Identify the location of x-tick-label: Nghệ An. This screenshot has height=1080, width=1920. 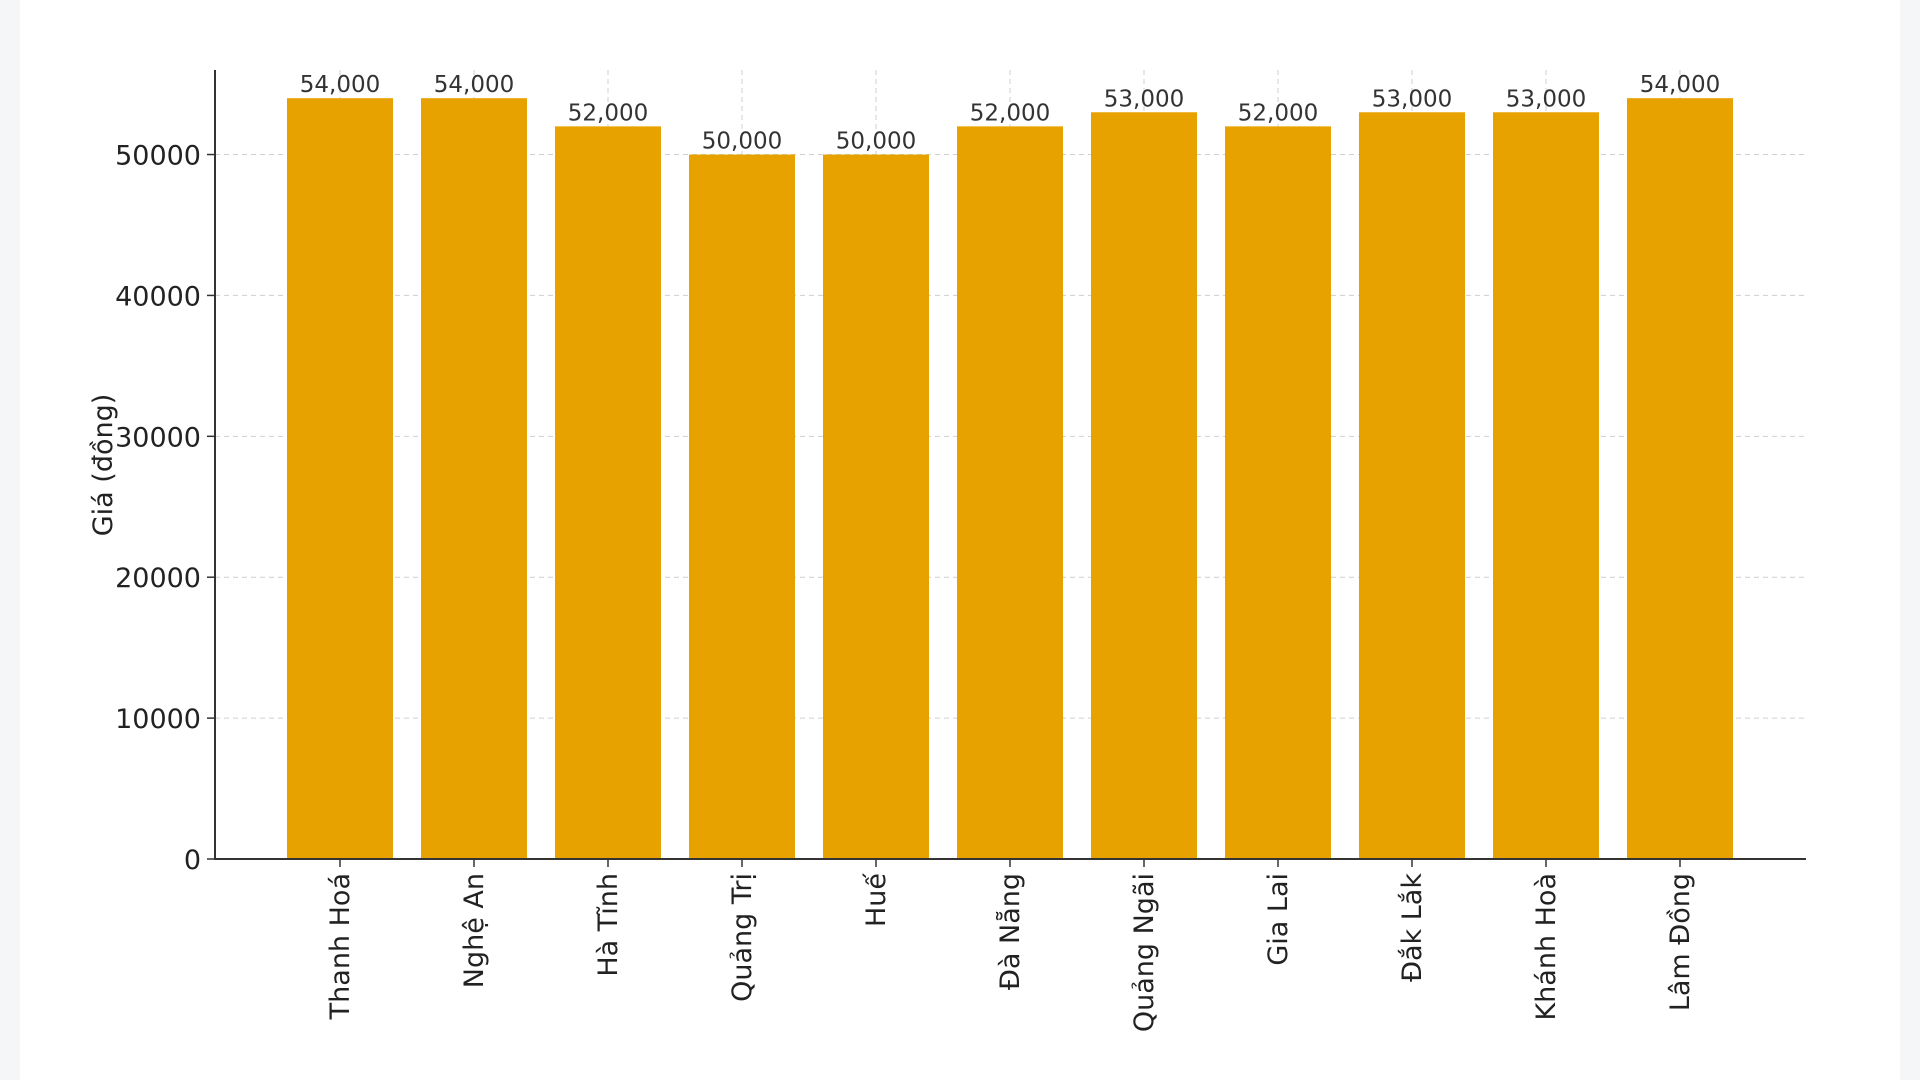
(474, 930).